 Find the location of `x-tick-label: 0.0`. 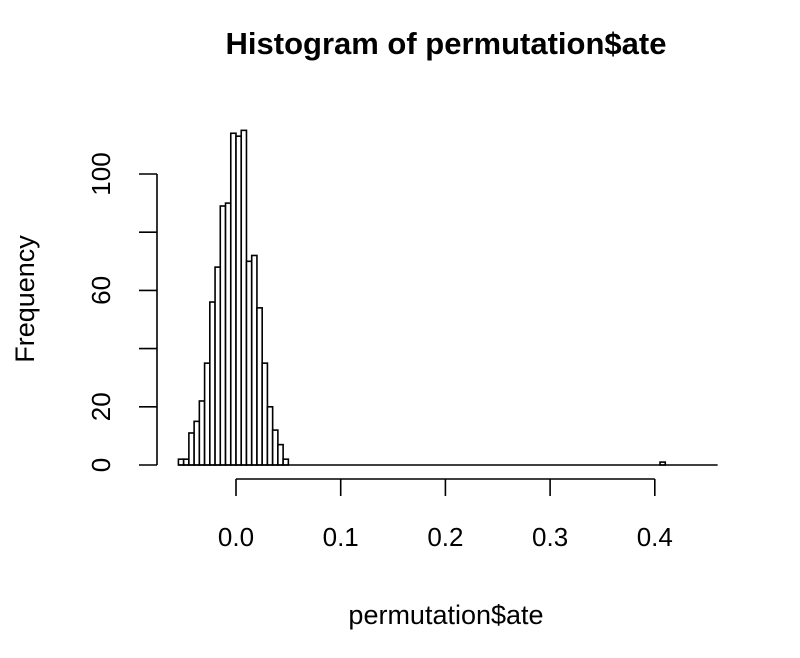

x-tick-label: 0.0 is located at coordinates (236, 537).